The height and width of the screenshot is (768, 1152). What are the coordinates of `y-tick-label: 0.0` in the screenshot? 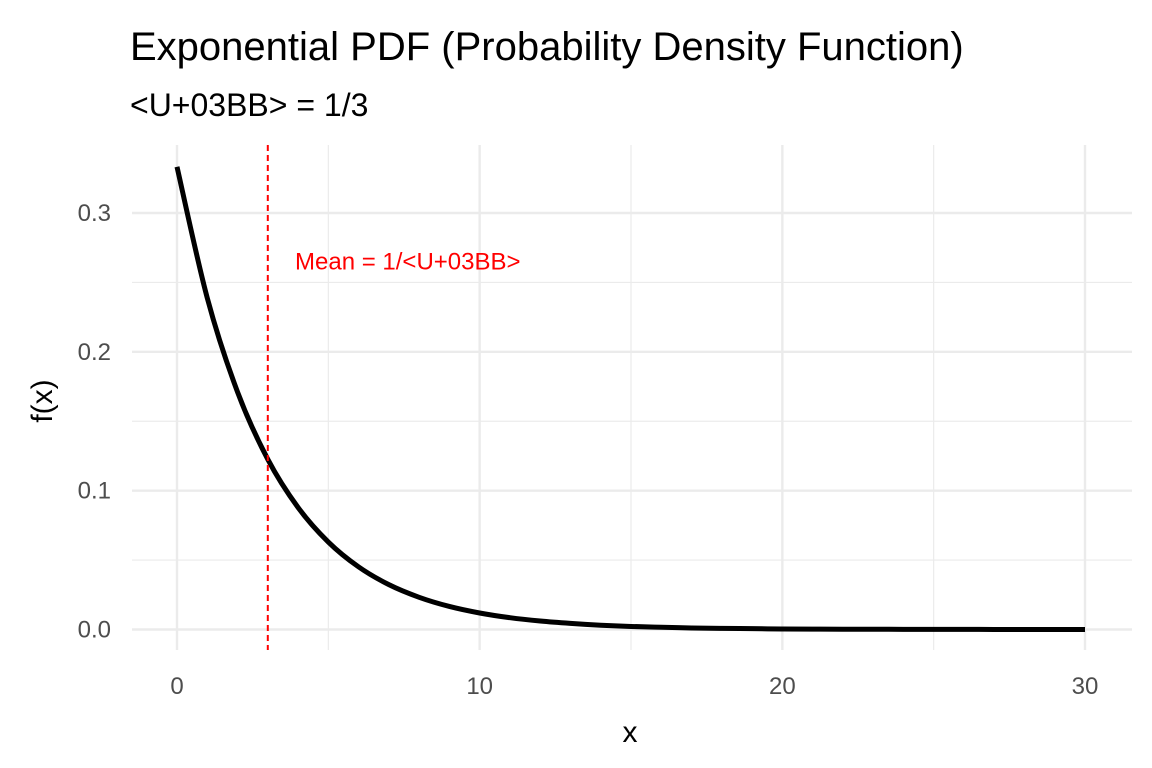 It's located at (94, 630).